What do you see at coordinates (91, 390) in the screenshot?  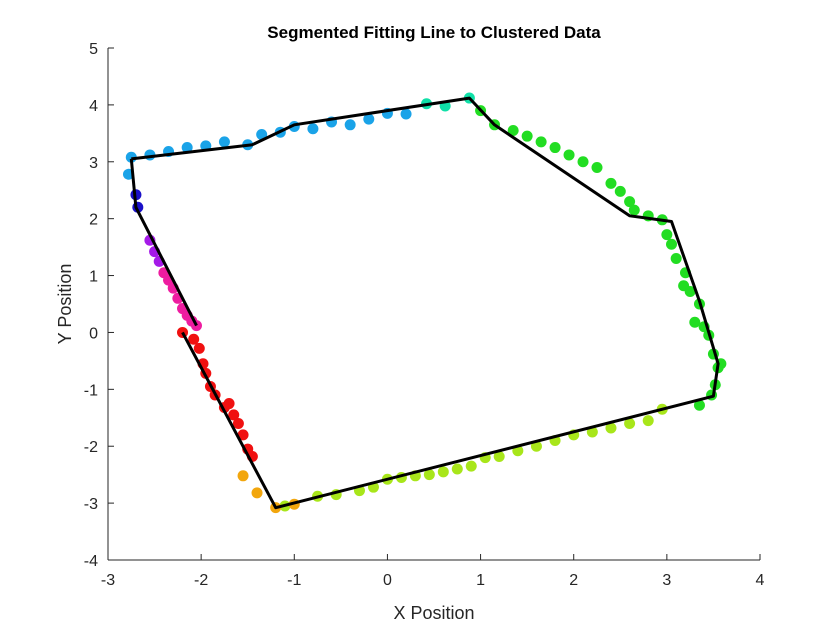 I see `y-tick-label: -1` at bounding box center [91, 390].